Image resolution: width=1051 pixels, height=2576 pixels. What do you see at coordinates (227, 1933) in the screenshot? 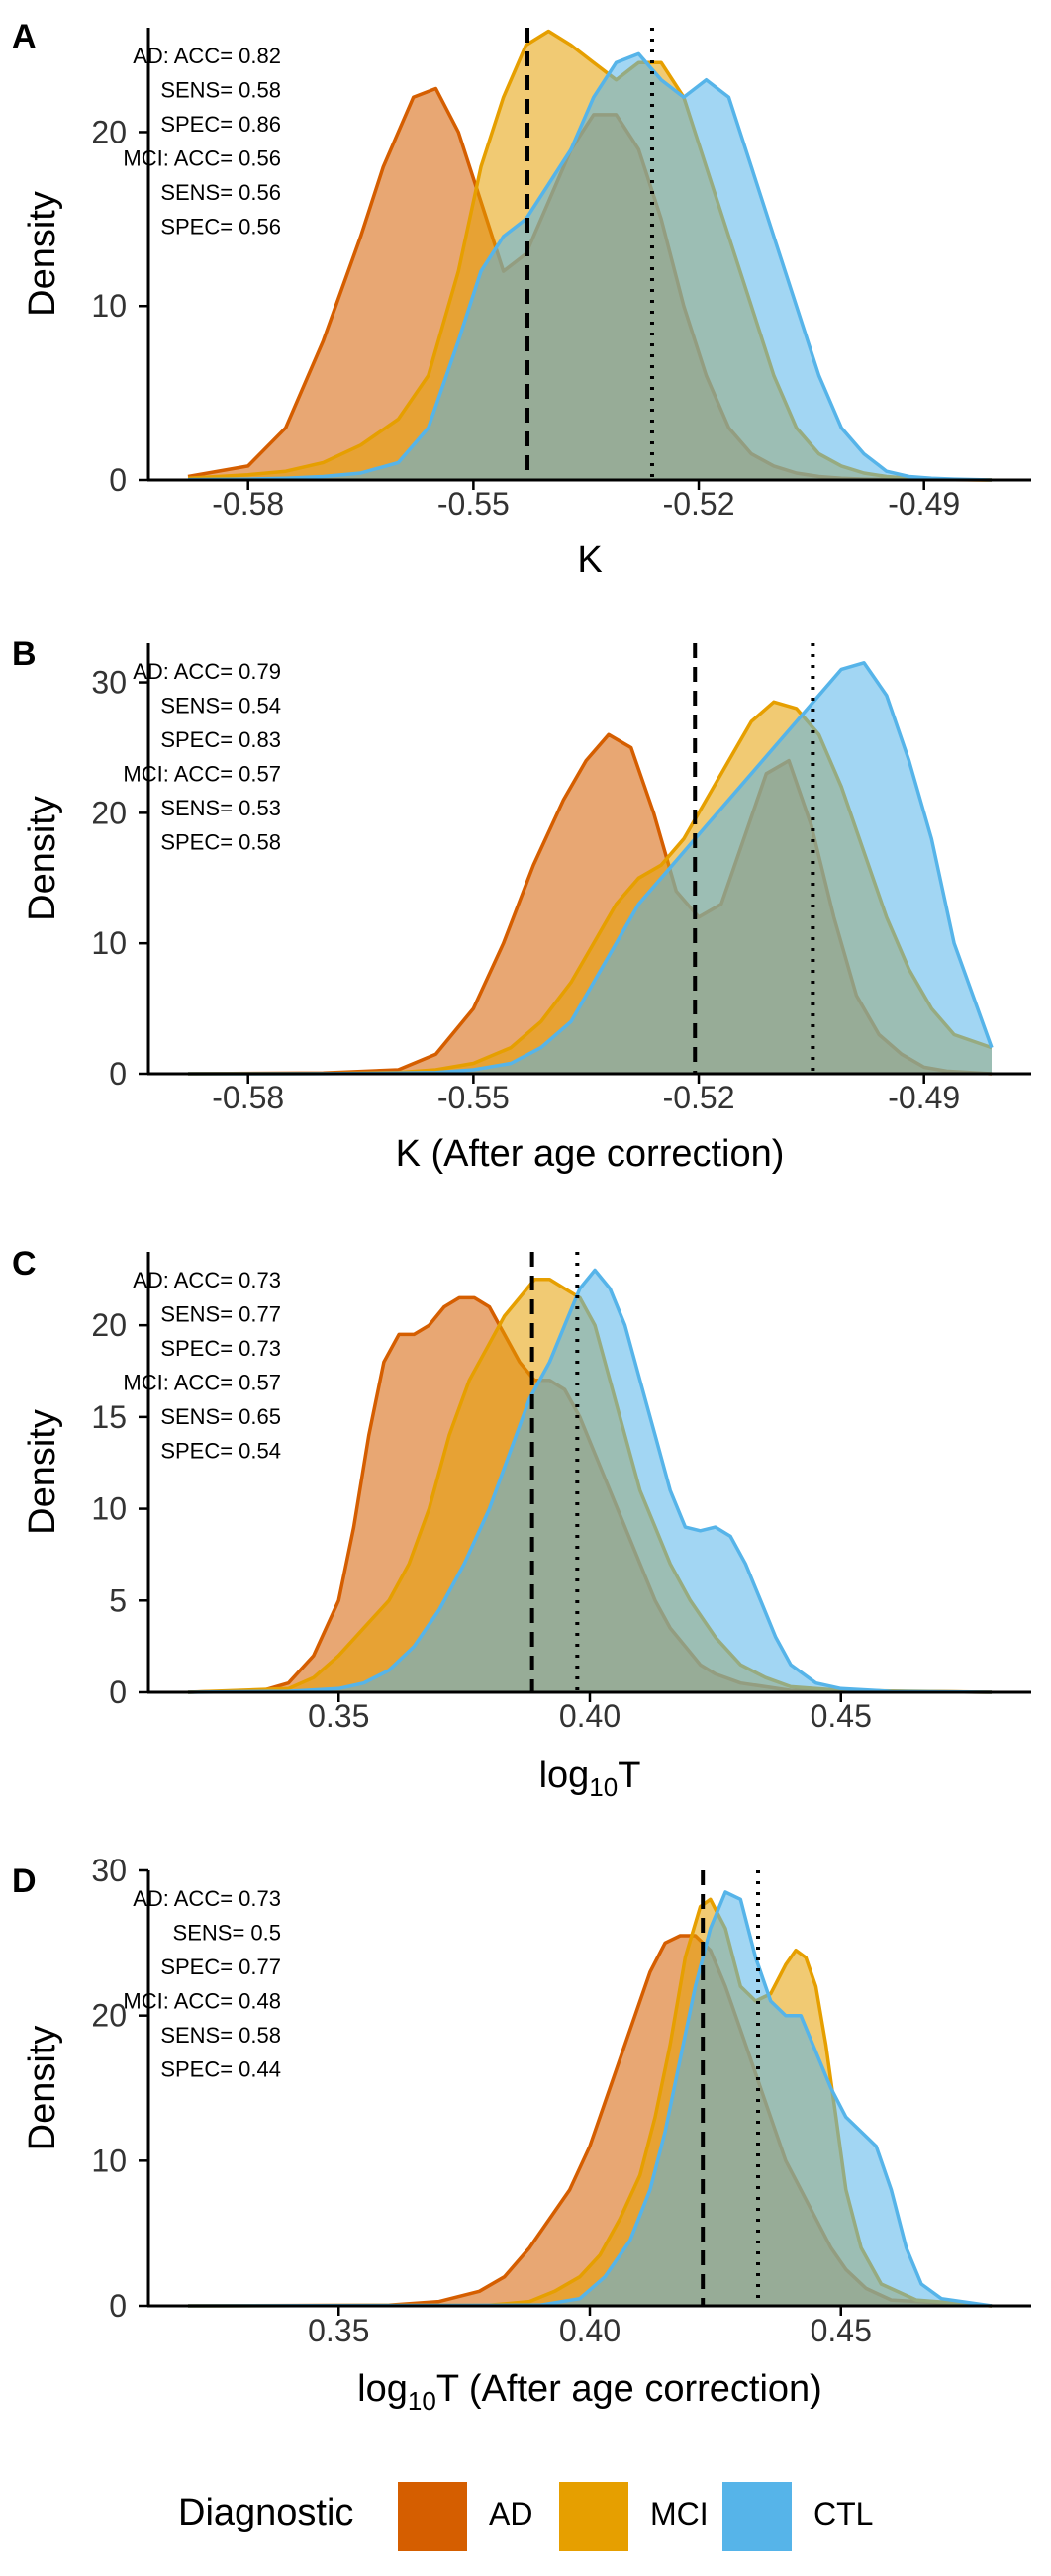
I see `stats-line: SENS= 0.5` at bounding box center [227, 1933].